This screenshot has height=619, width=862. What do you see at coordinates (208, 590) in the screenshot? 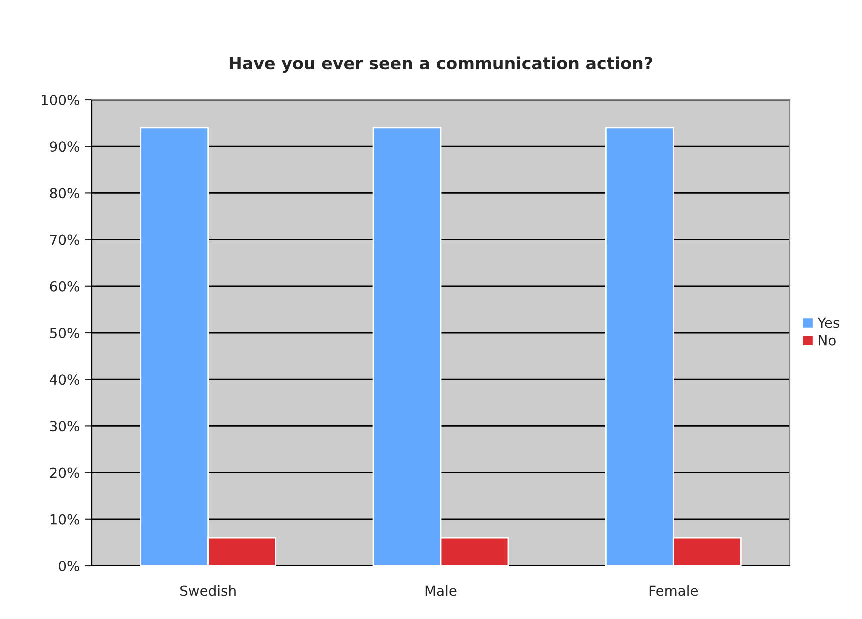
I see `x-tick-label: Swedish` at bounding box center [208, 590].